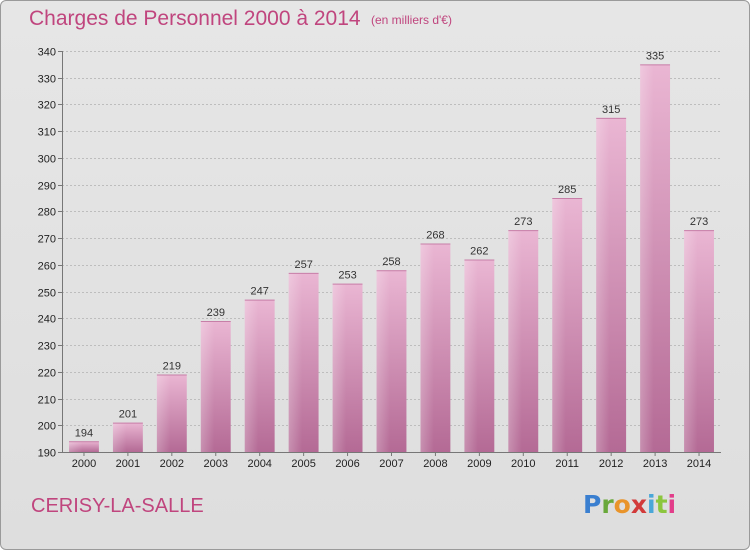 This screenshot has width=750, height=550. What do you see at coordinates (655, 56) in the screenshot?
I see `value-label-2013: 335` at bounding box center [655, 56].